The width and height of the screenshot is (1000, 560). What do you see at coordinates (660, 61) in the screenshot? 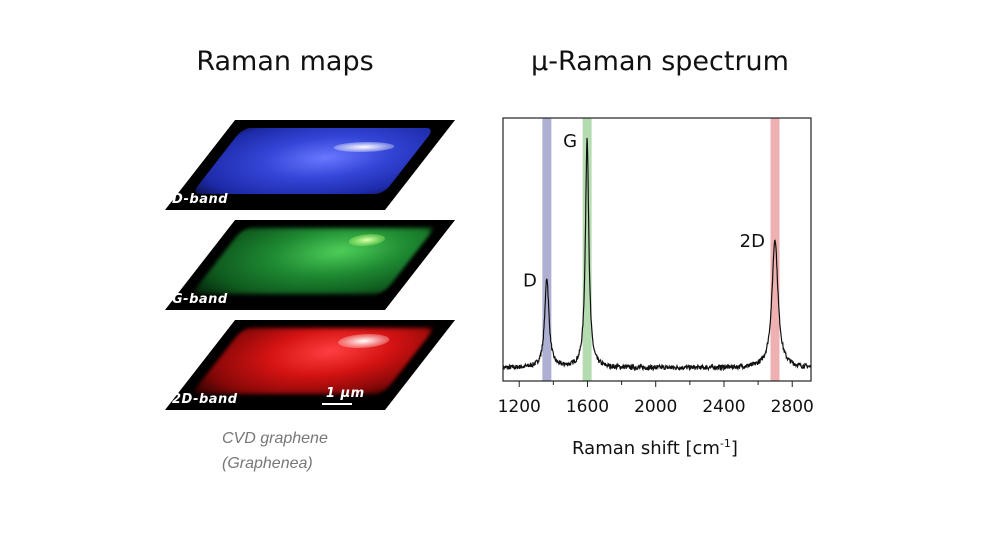
I see `spectrum-title: µ-Raman spectrum` at bounding box center [660, 61].